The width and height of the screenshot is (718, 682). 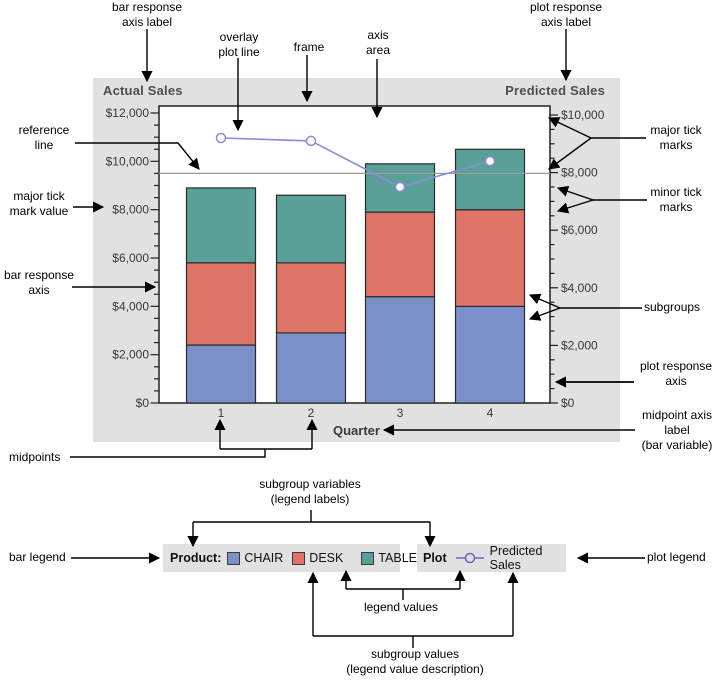 I want to click on plot-legend-box: Plot Predicted Sales, so click(x=491, y=558).